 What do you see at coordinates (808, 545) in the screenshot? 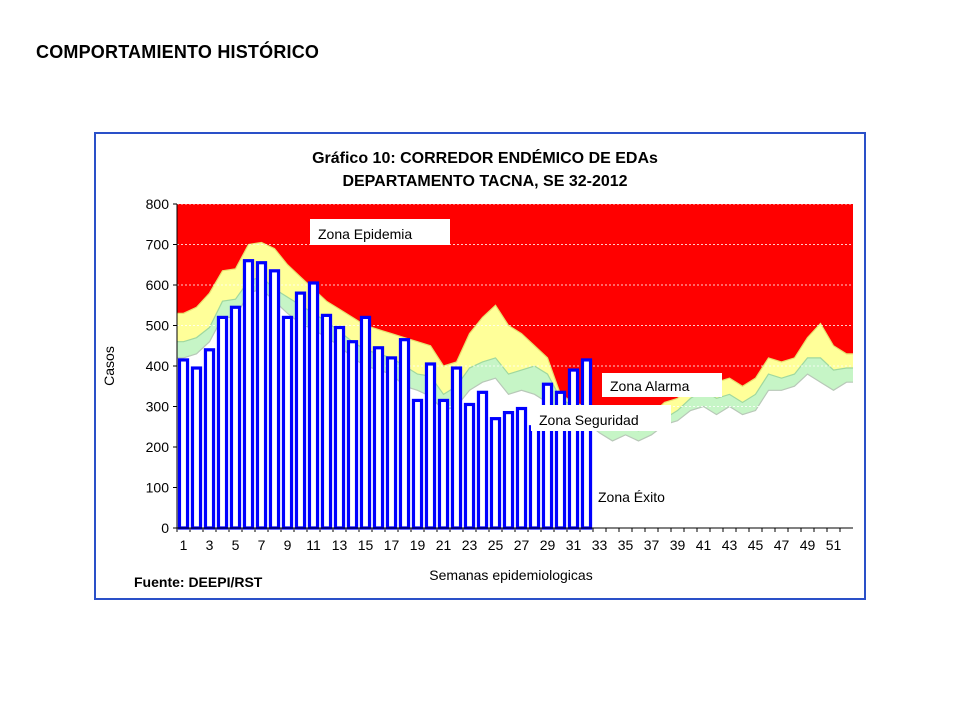
I see `x-tick-label: 49` at bounding box center [808, 545].